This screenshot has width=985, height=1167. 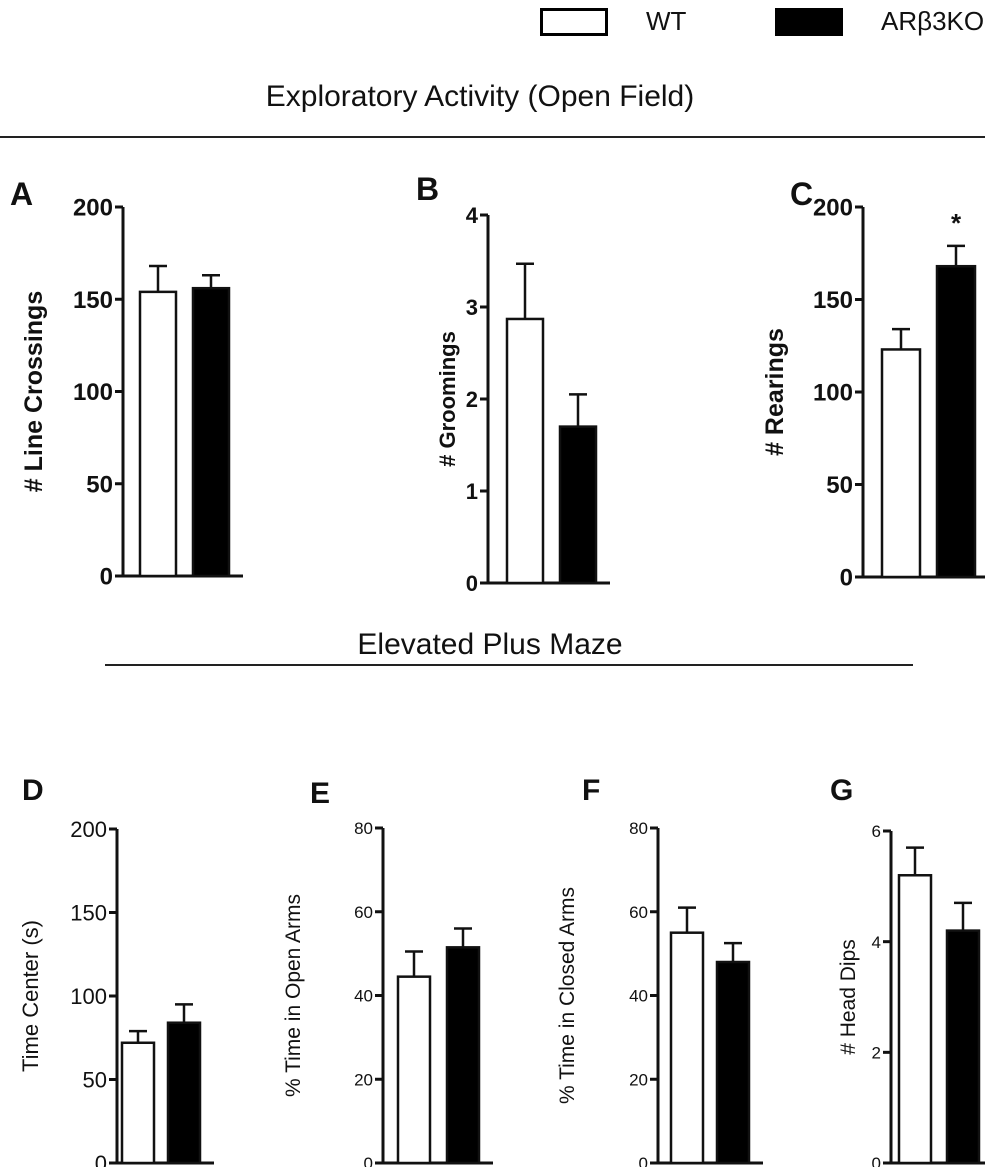 I want to click on y-tick-label-g: 4, so click(x=876, y=942).